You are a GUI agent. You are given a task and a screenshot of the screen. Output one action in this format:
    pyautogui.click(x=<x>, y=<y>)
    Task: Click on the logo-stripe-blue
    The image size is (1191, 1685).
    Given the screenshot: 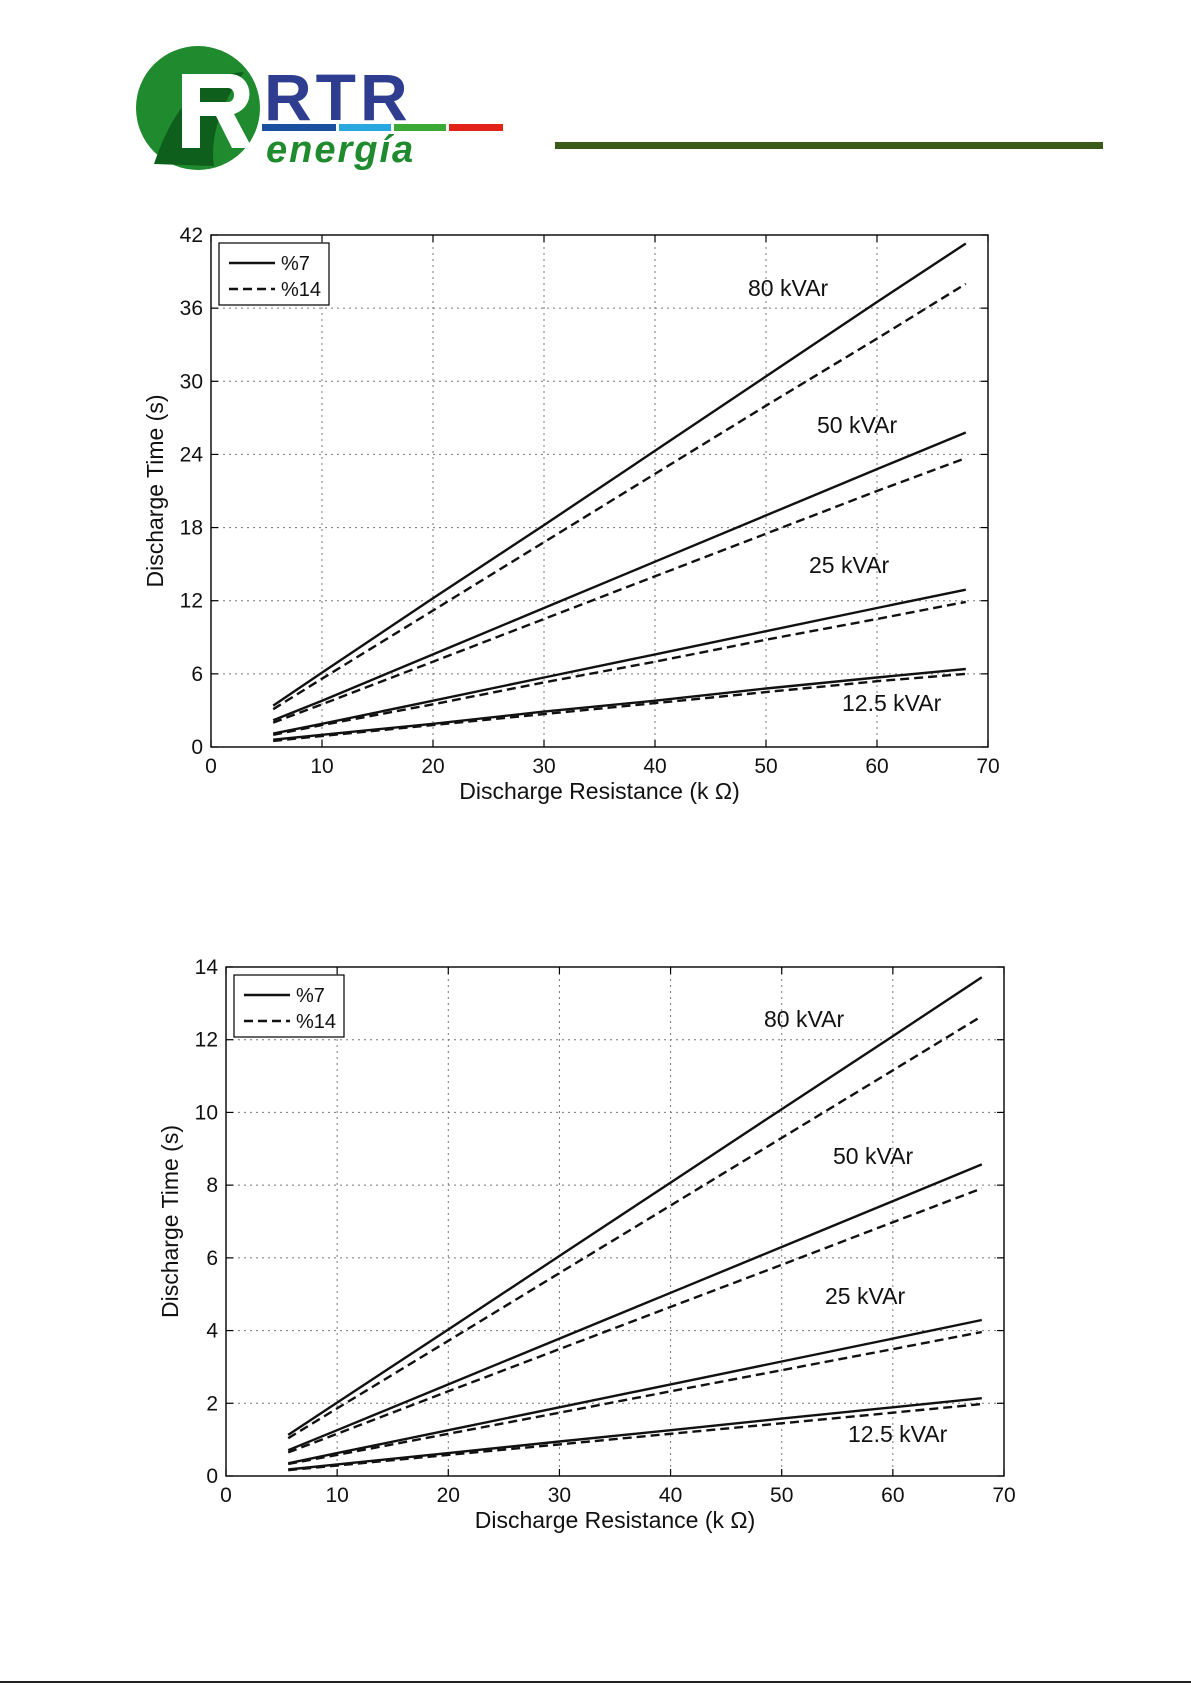 What is the action you would take?
    pyautogui.click(x=299, y=127)
    